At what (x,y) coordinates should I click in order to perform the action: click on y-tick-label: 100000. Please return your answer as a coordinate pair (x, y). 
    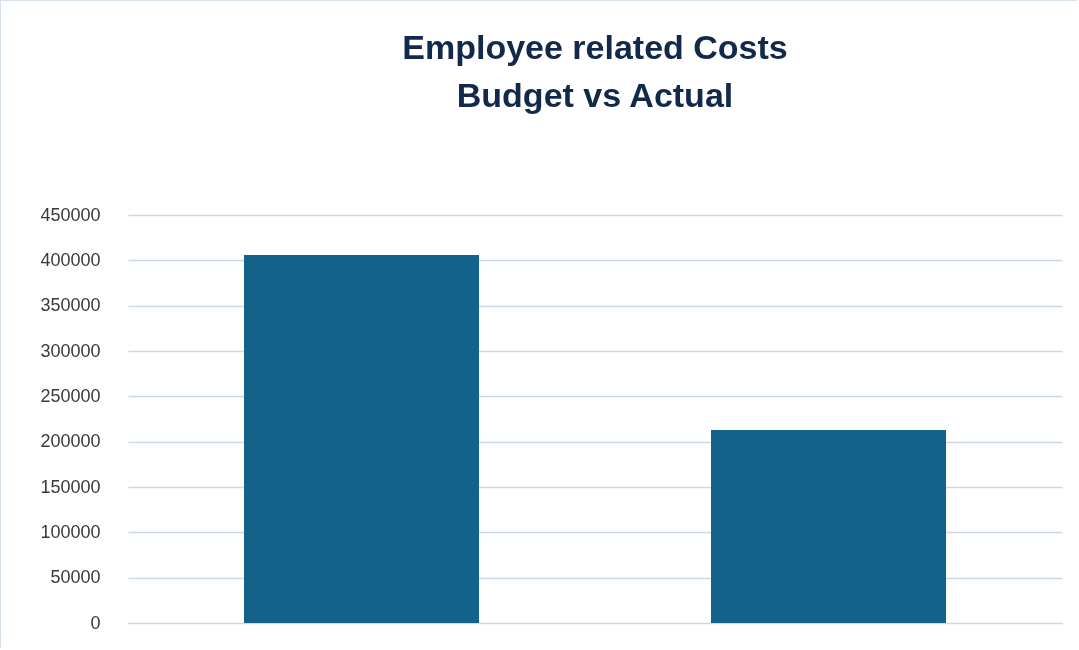
    Looking at the image, I should click on (70, 531).